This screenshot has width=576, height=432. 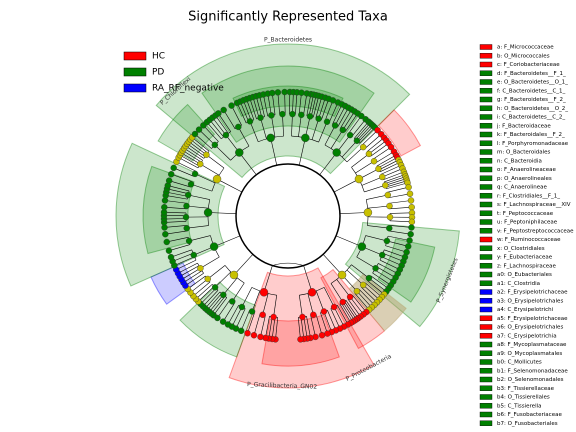 What do you see at coordinates (532, 319) in the screenshot?
I see `key-label: a5: F_Erysipelotrichaceae` at bounding box center [532, 319].